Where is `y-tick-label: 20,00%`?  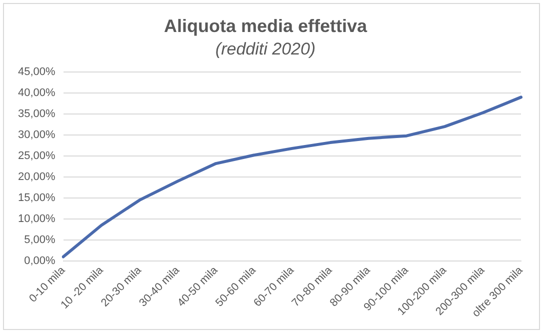 y-tick-label: 20,00% is located at coordinates (37, 177).